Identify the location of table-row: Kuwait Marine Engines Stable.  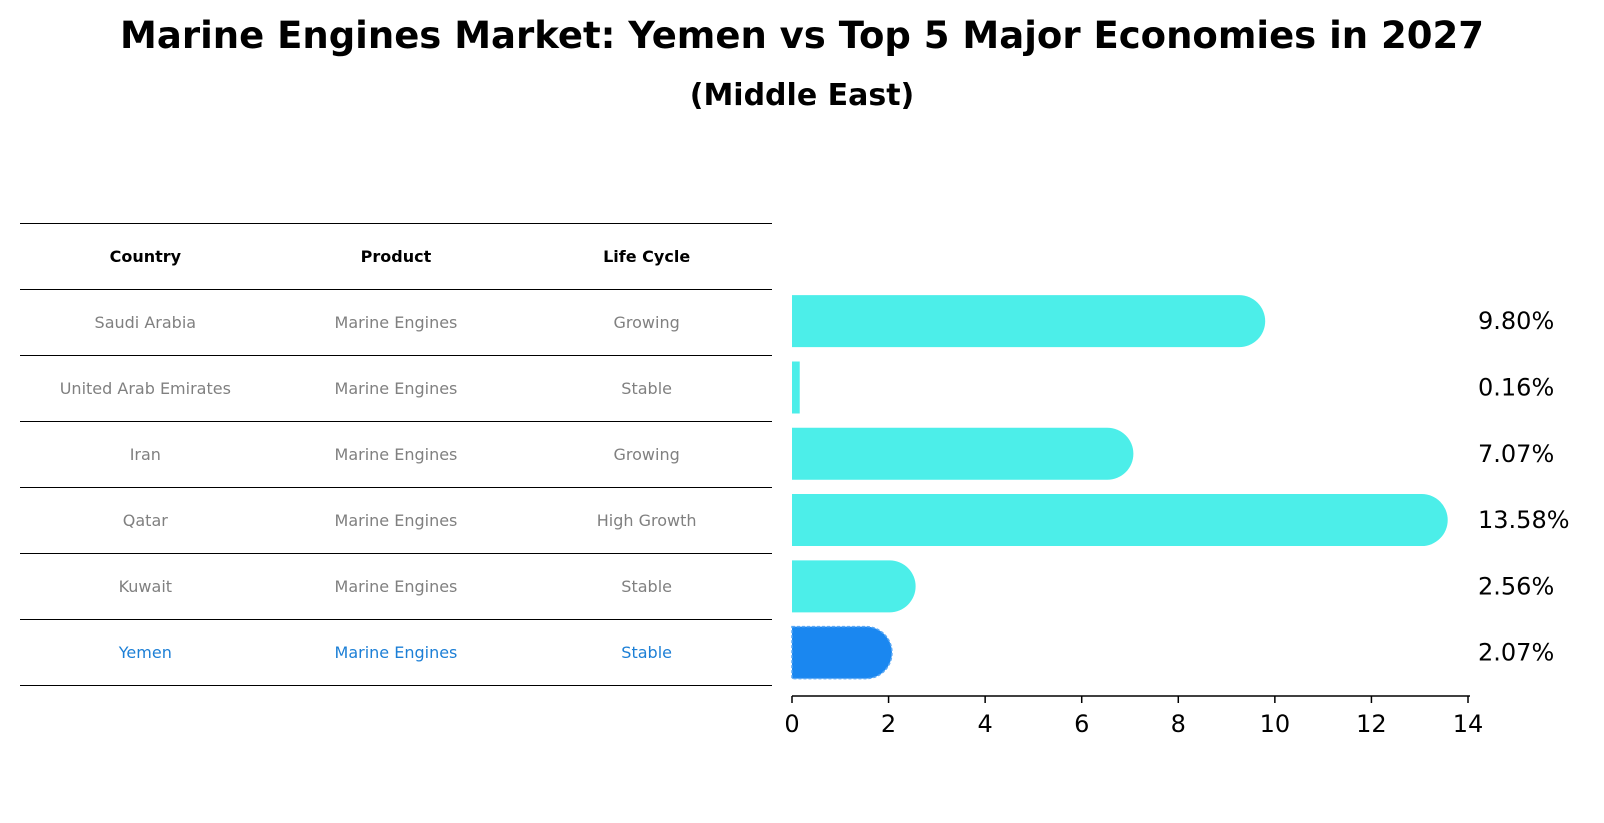
(396, 586).